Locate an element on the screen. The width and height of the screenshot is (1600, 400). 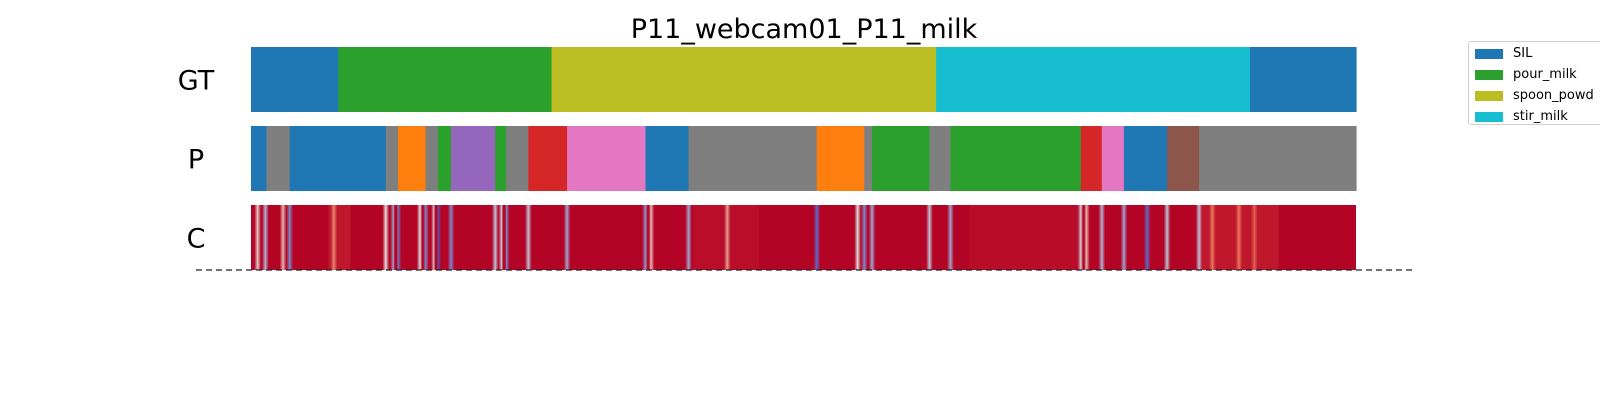
confidence-strip is located at coordinates (803, 237).